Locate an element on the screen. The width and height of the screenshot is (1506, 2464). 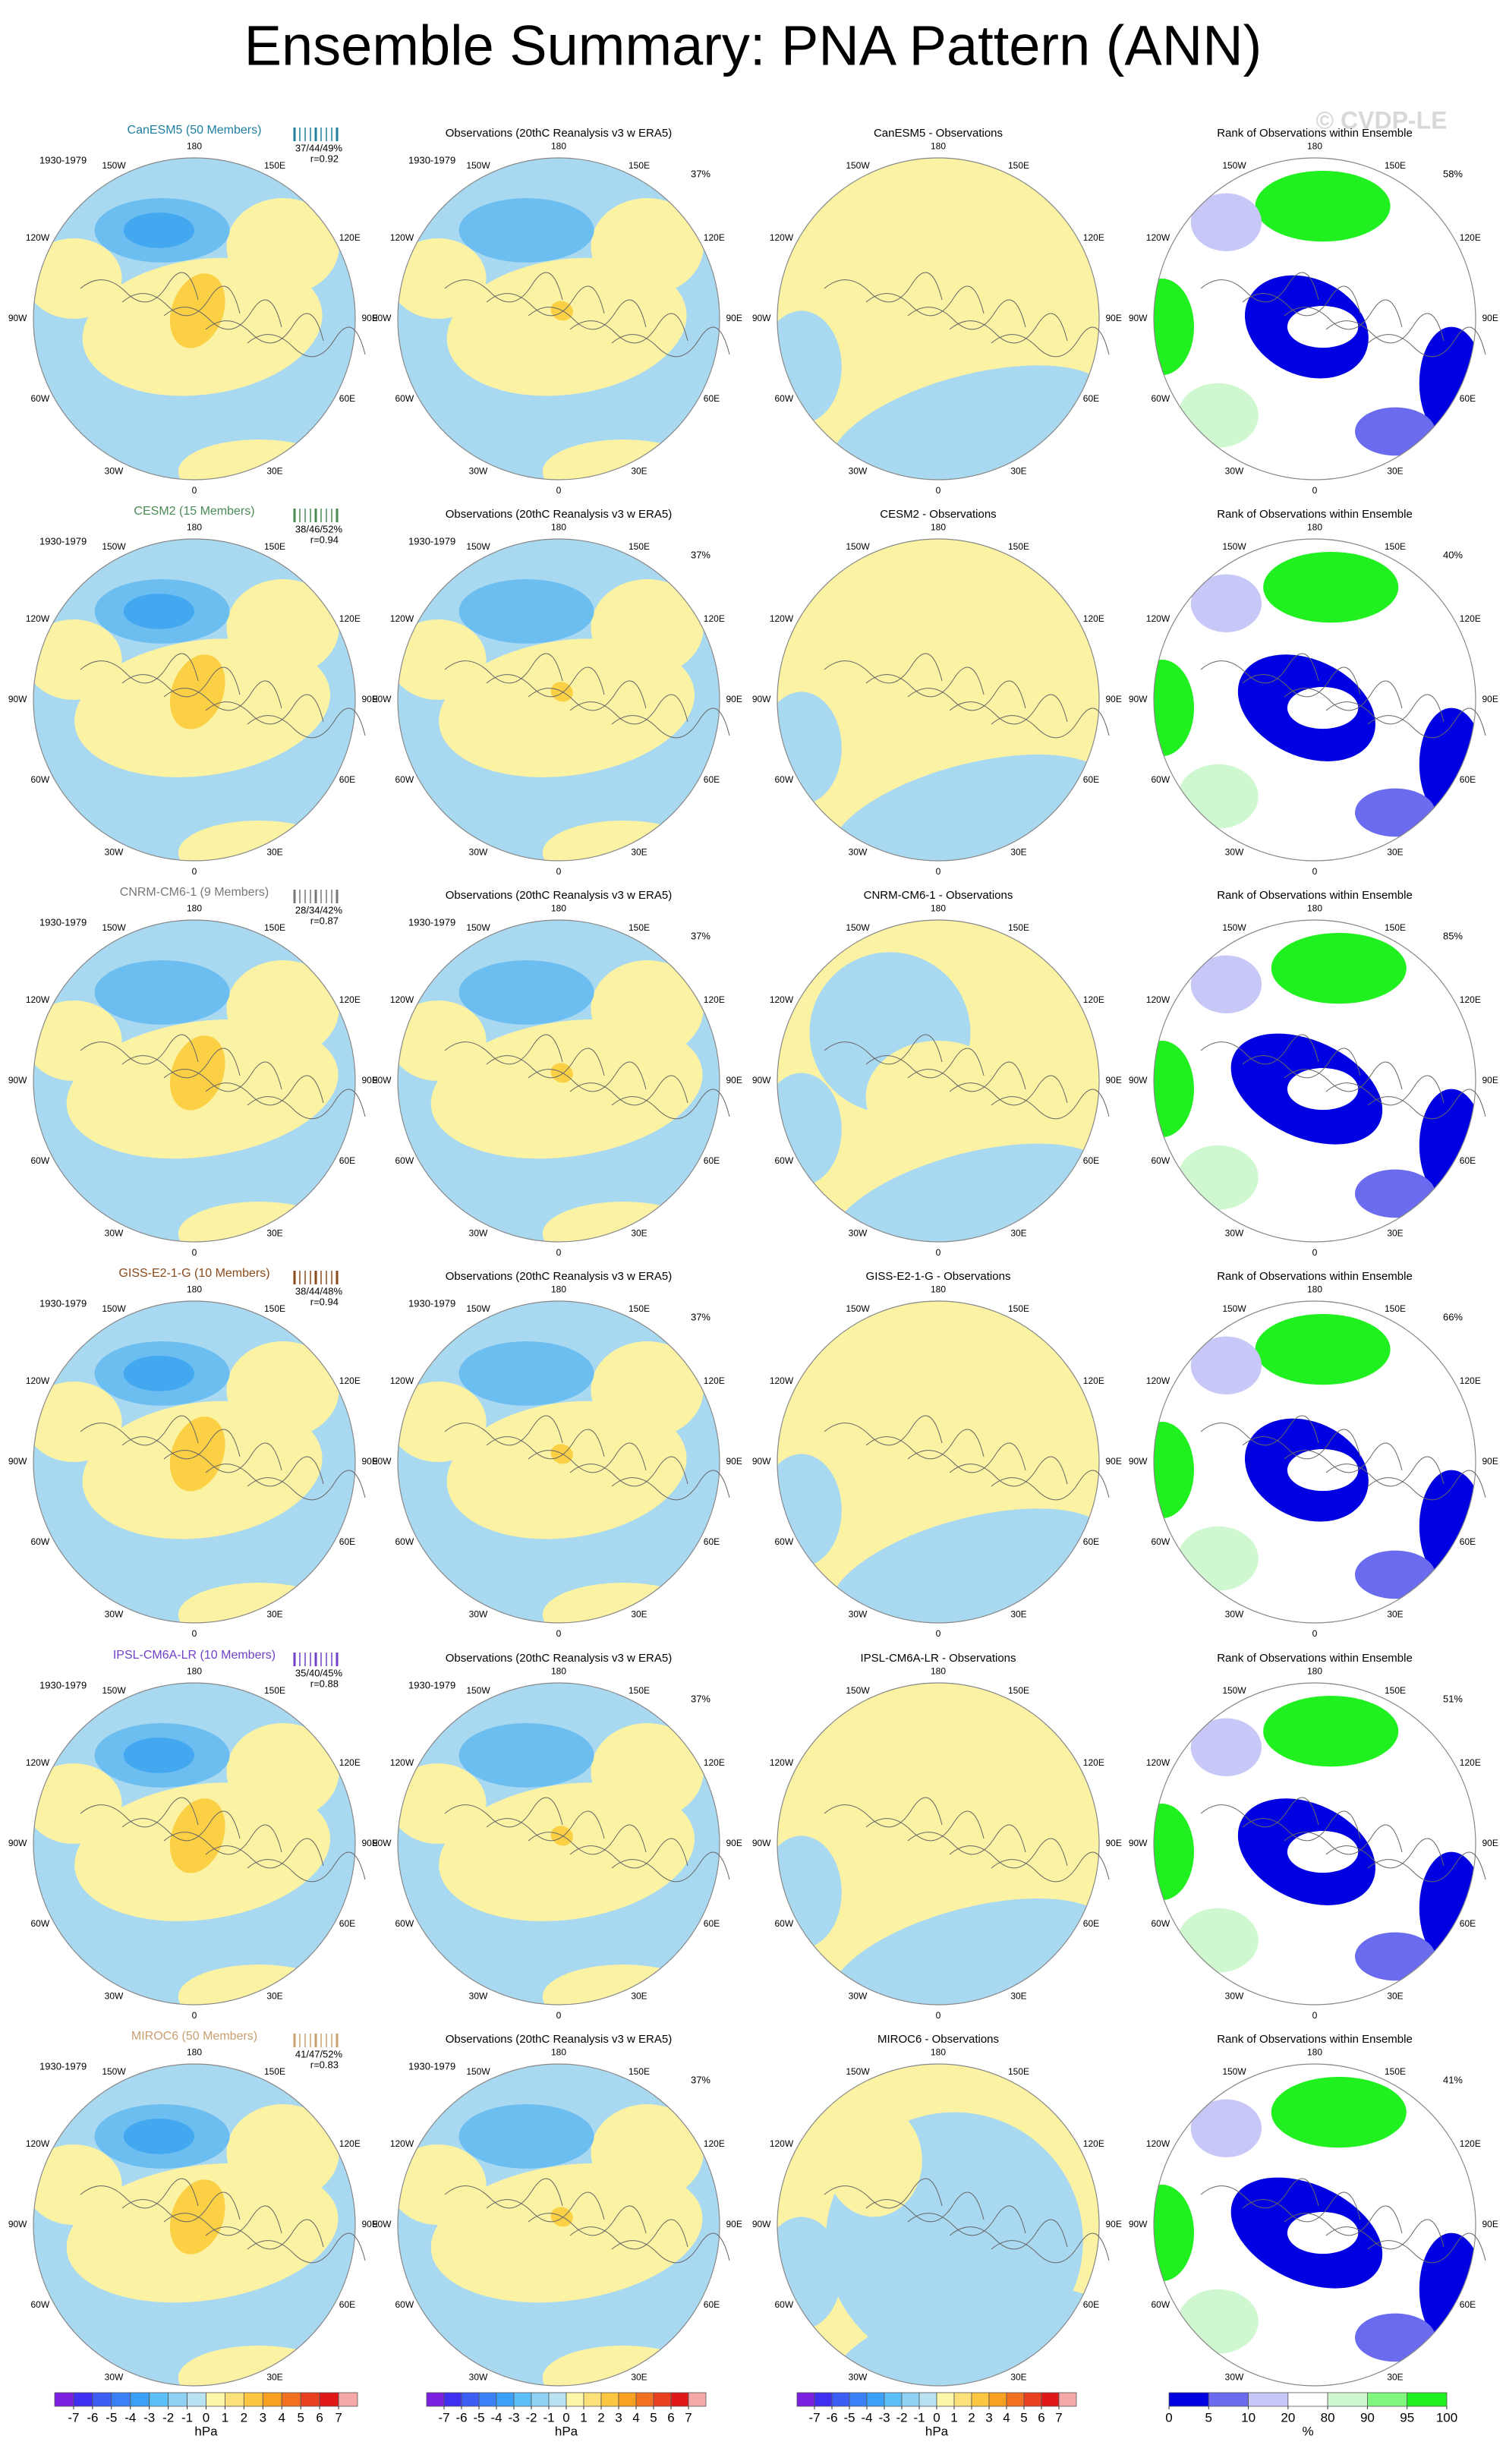
colorbar-label: 1 is located at coordinates (953, 2417).